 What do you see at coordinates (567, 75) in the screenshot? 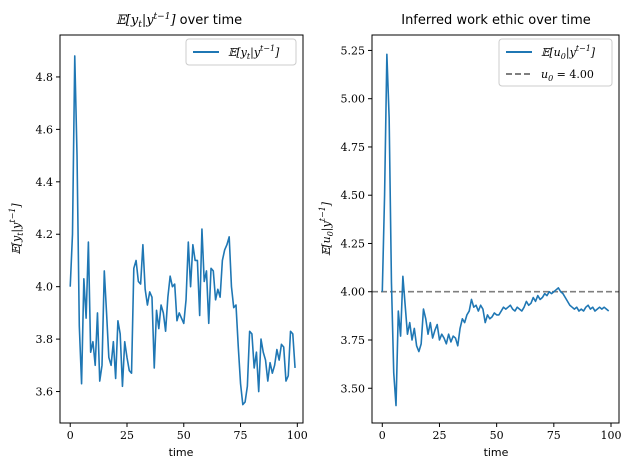
I see `right-legend-label-reference: u0 = 4.00` at bounding box center [567, 75].